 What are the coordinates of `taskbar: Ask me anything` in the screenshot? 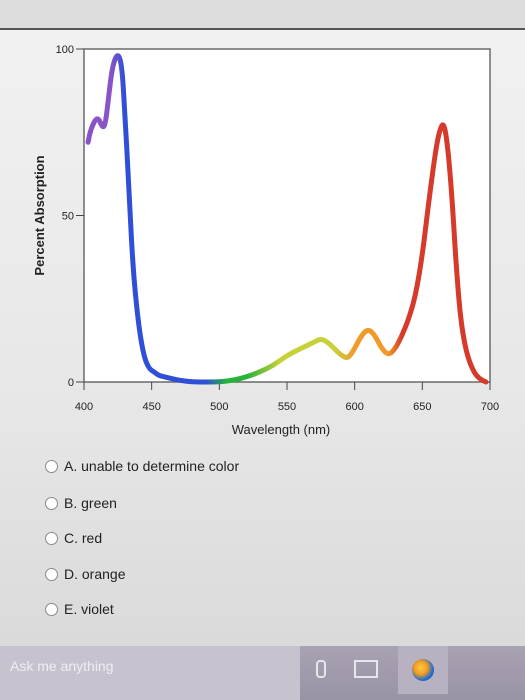 It's located at (262, 673).